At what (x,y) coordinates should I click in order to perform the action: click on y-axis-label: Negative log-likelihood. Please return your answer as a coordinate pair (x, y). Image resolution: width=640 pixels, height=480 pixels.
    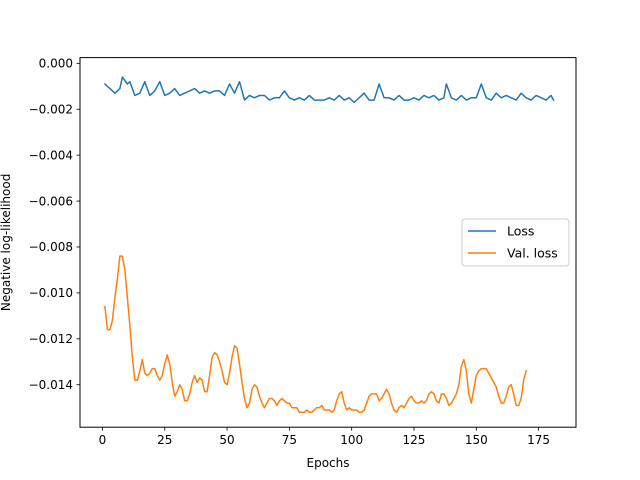
    Looking at the image, I should click on (6, 242).